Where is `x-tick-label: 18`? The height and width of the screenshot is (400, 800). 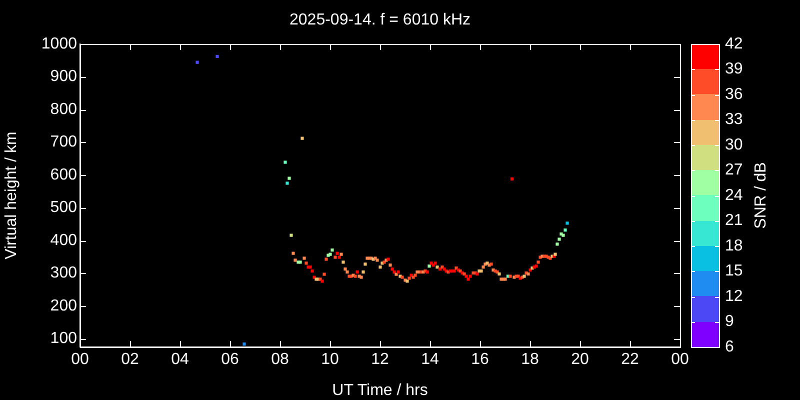
x-tick-label: 18 is located at coordinates (530, 359).